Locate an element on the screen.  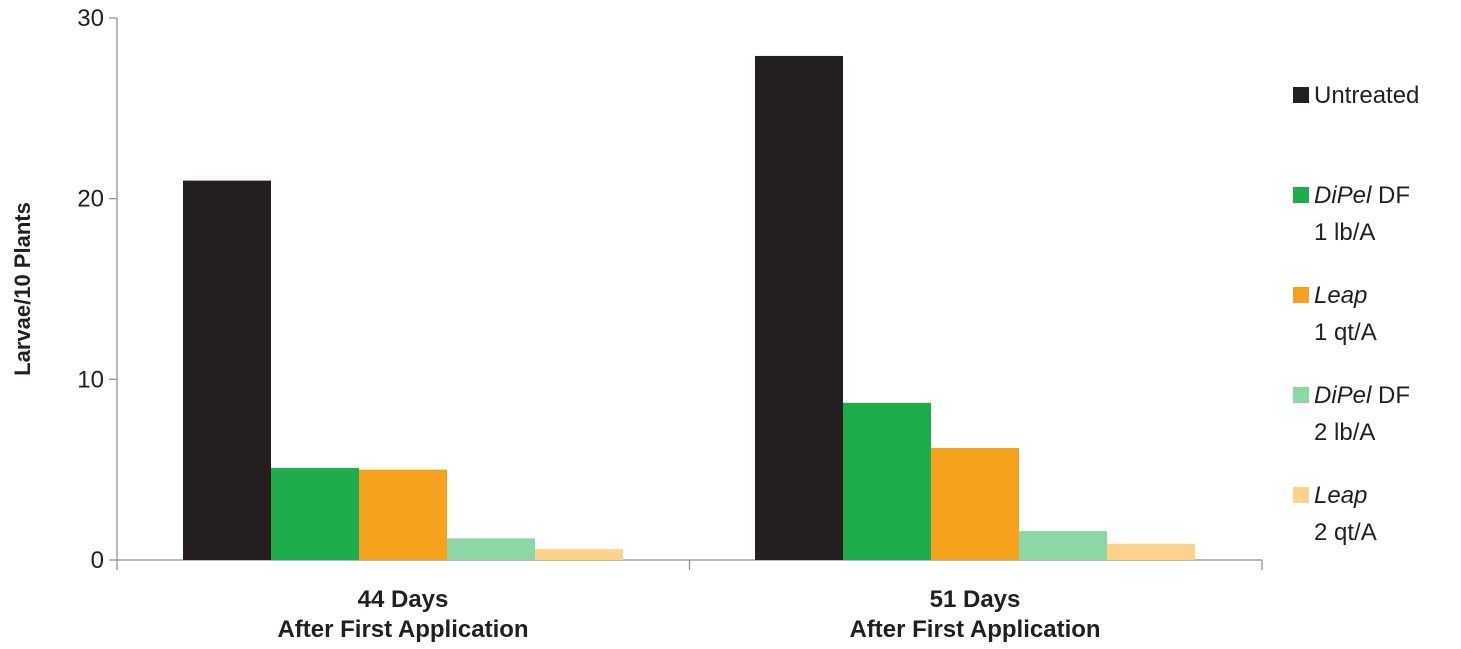
y-tick-label: 30 is located at coordinates (90, 18).